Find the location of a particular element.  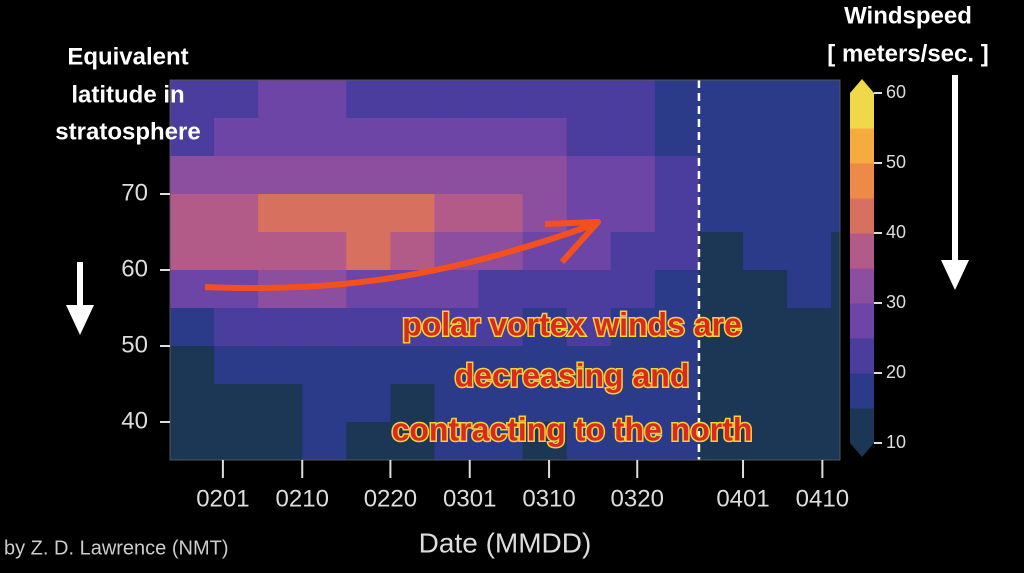

x-tick-label: 0201 is located at coordinates (222, 498).